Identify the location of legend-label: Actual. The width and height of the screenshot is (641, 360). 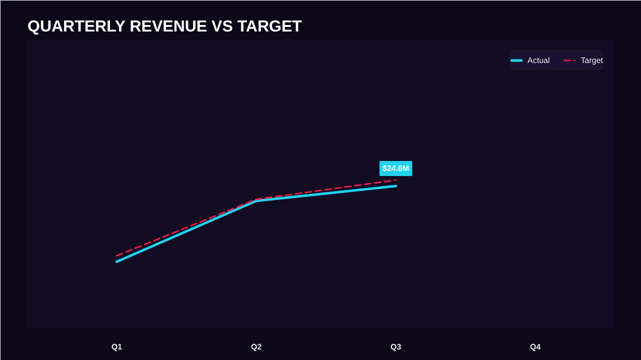
(539, 60).